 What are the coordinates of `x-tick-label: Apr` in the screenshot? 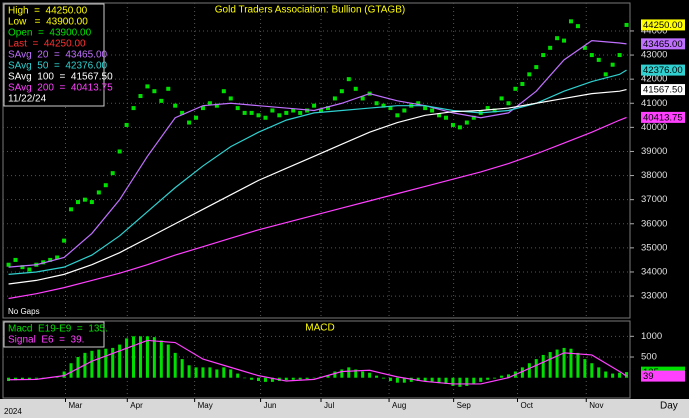 It's located at (136, 405).